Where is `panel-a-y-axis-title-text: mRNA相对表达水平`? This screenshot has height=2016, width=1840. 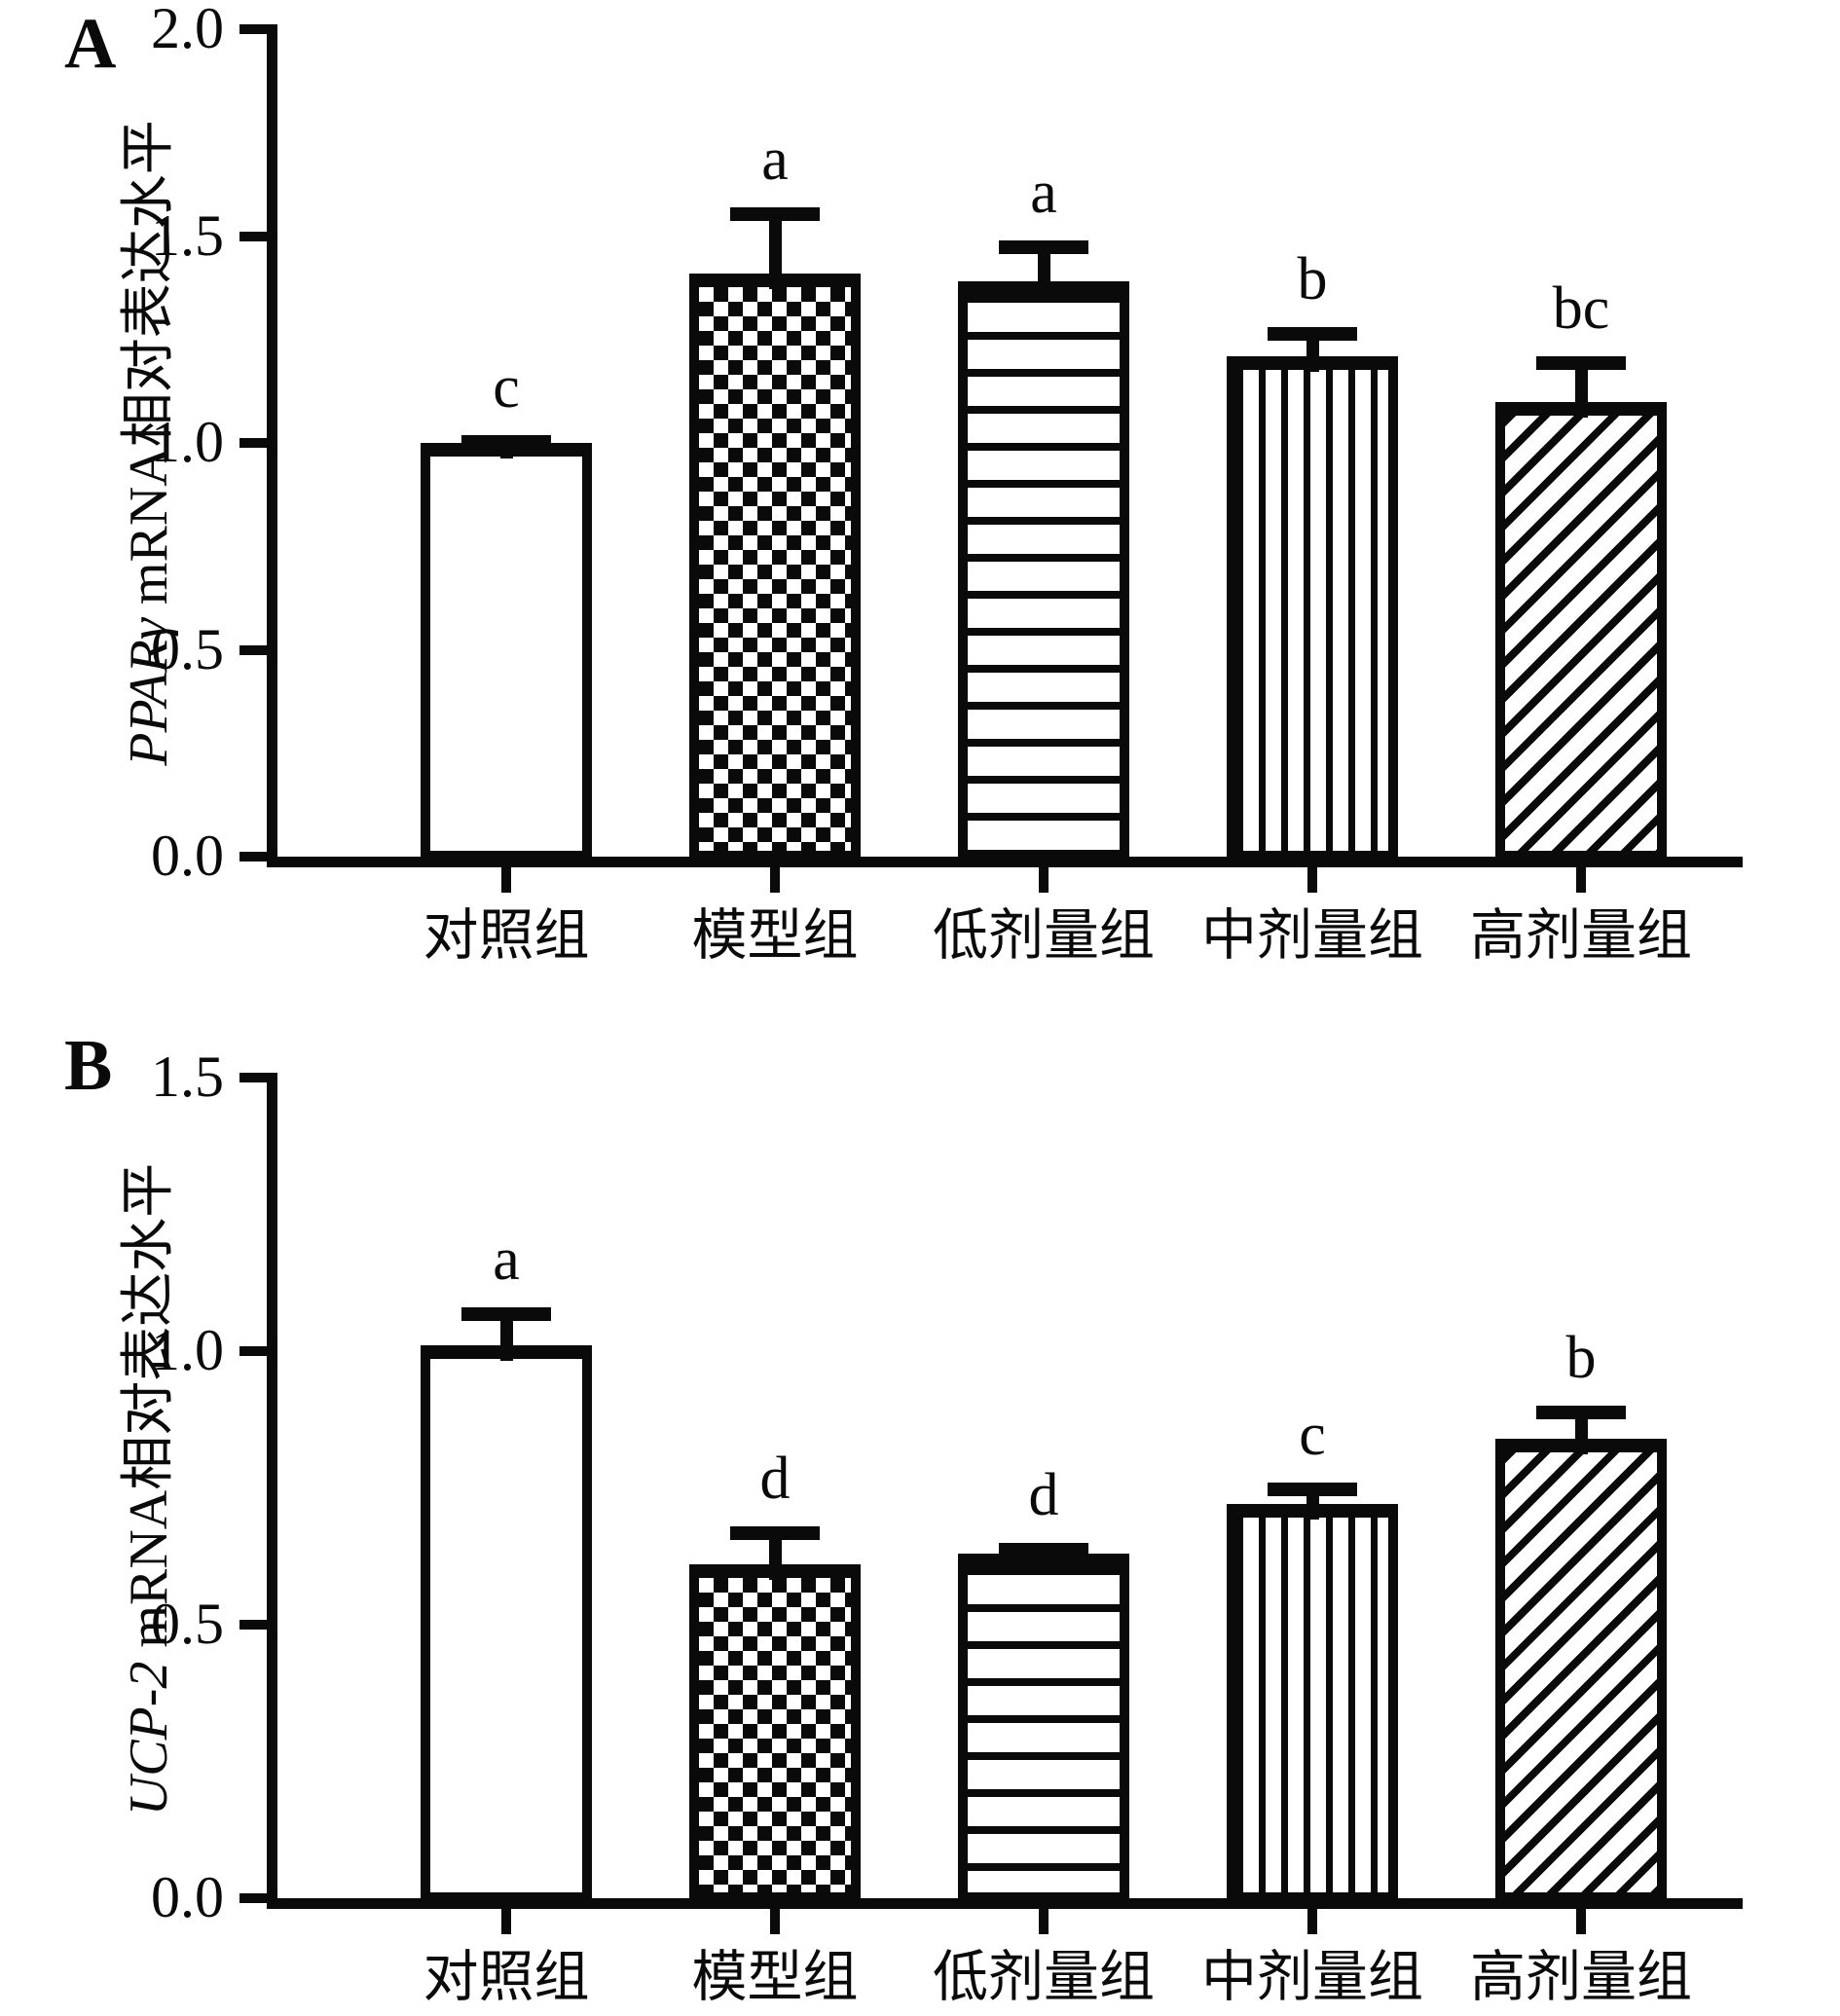
panel-a-y-axis-title-text: mRNA相对表达水平 is located at coordinates (149, 369).